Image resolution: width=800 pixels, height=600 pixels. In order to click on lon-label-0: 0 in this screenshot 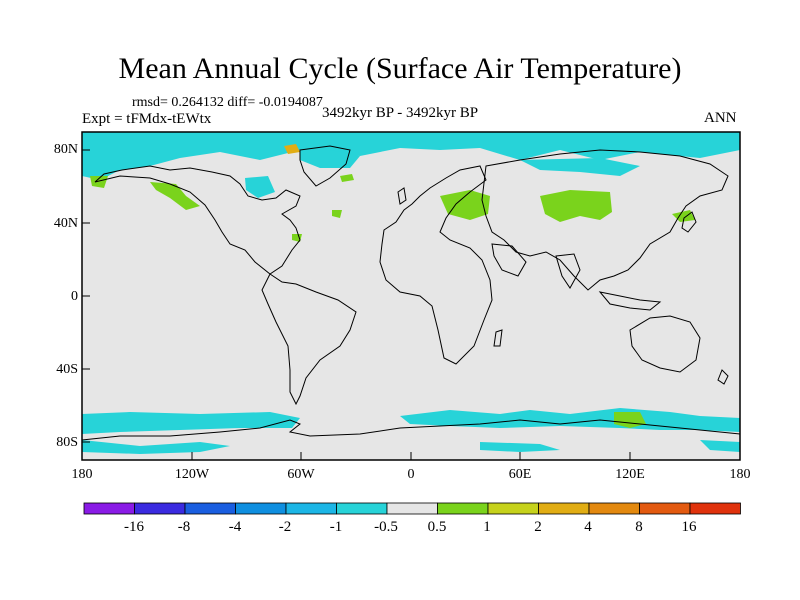, I will do `click(411, 474)`.